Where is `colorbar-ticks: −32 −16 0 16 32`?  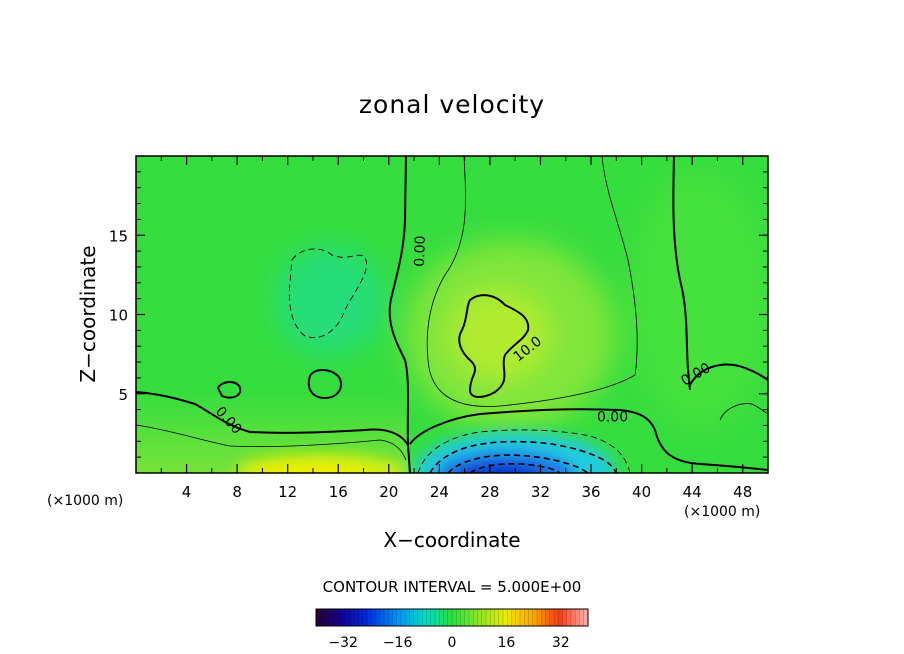 colorbar-ticks: −32 −16 0 16 32 is located at coordinates (448, 643).